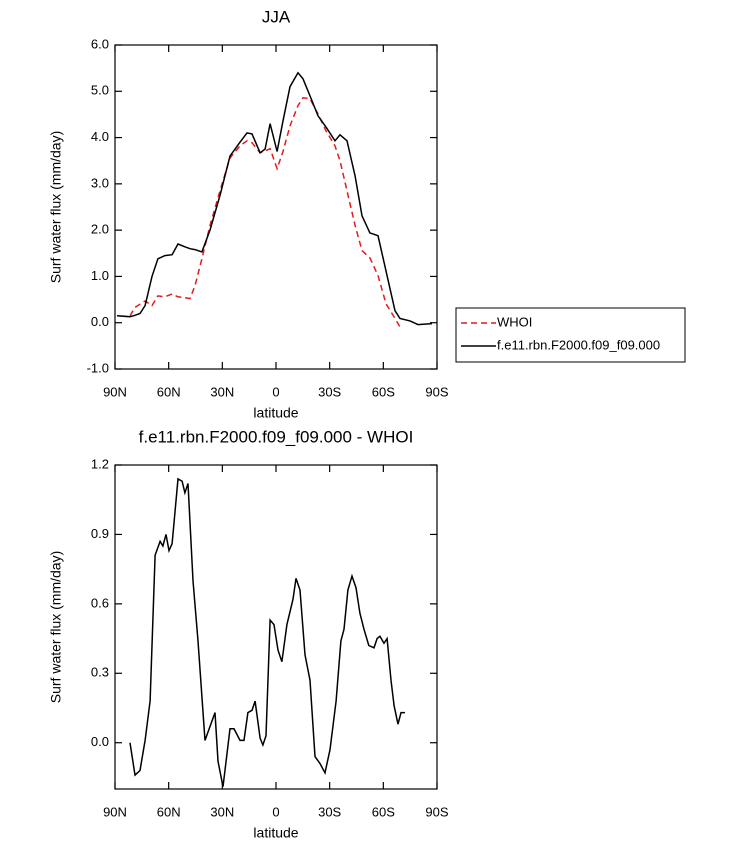 The height and width of the screenshot is (850, 733). Describe the element at coordinates (98, 367) in the screenshot. I see `y-tick-label: -1.0` at that location.